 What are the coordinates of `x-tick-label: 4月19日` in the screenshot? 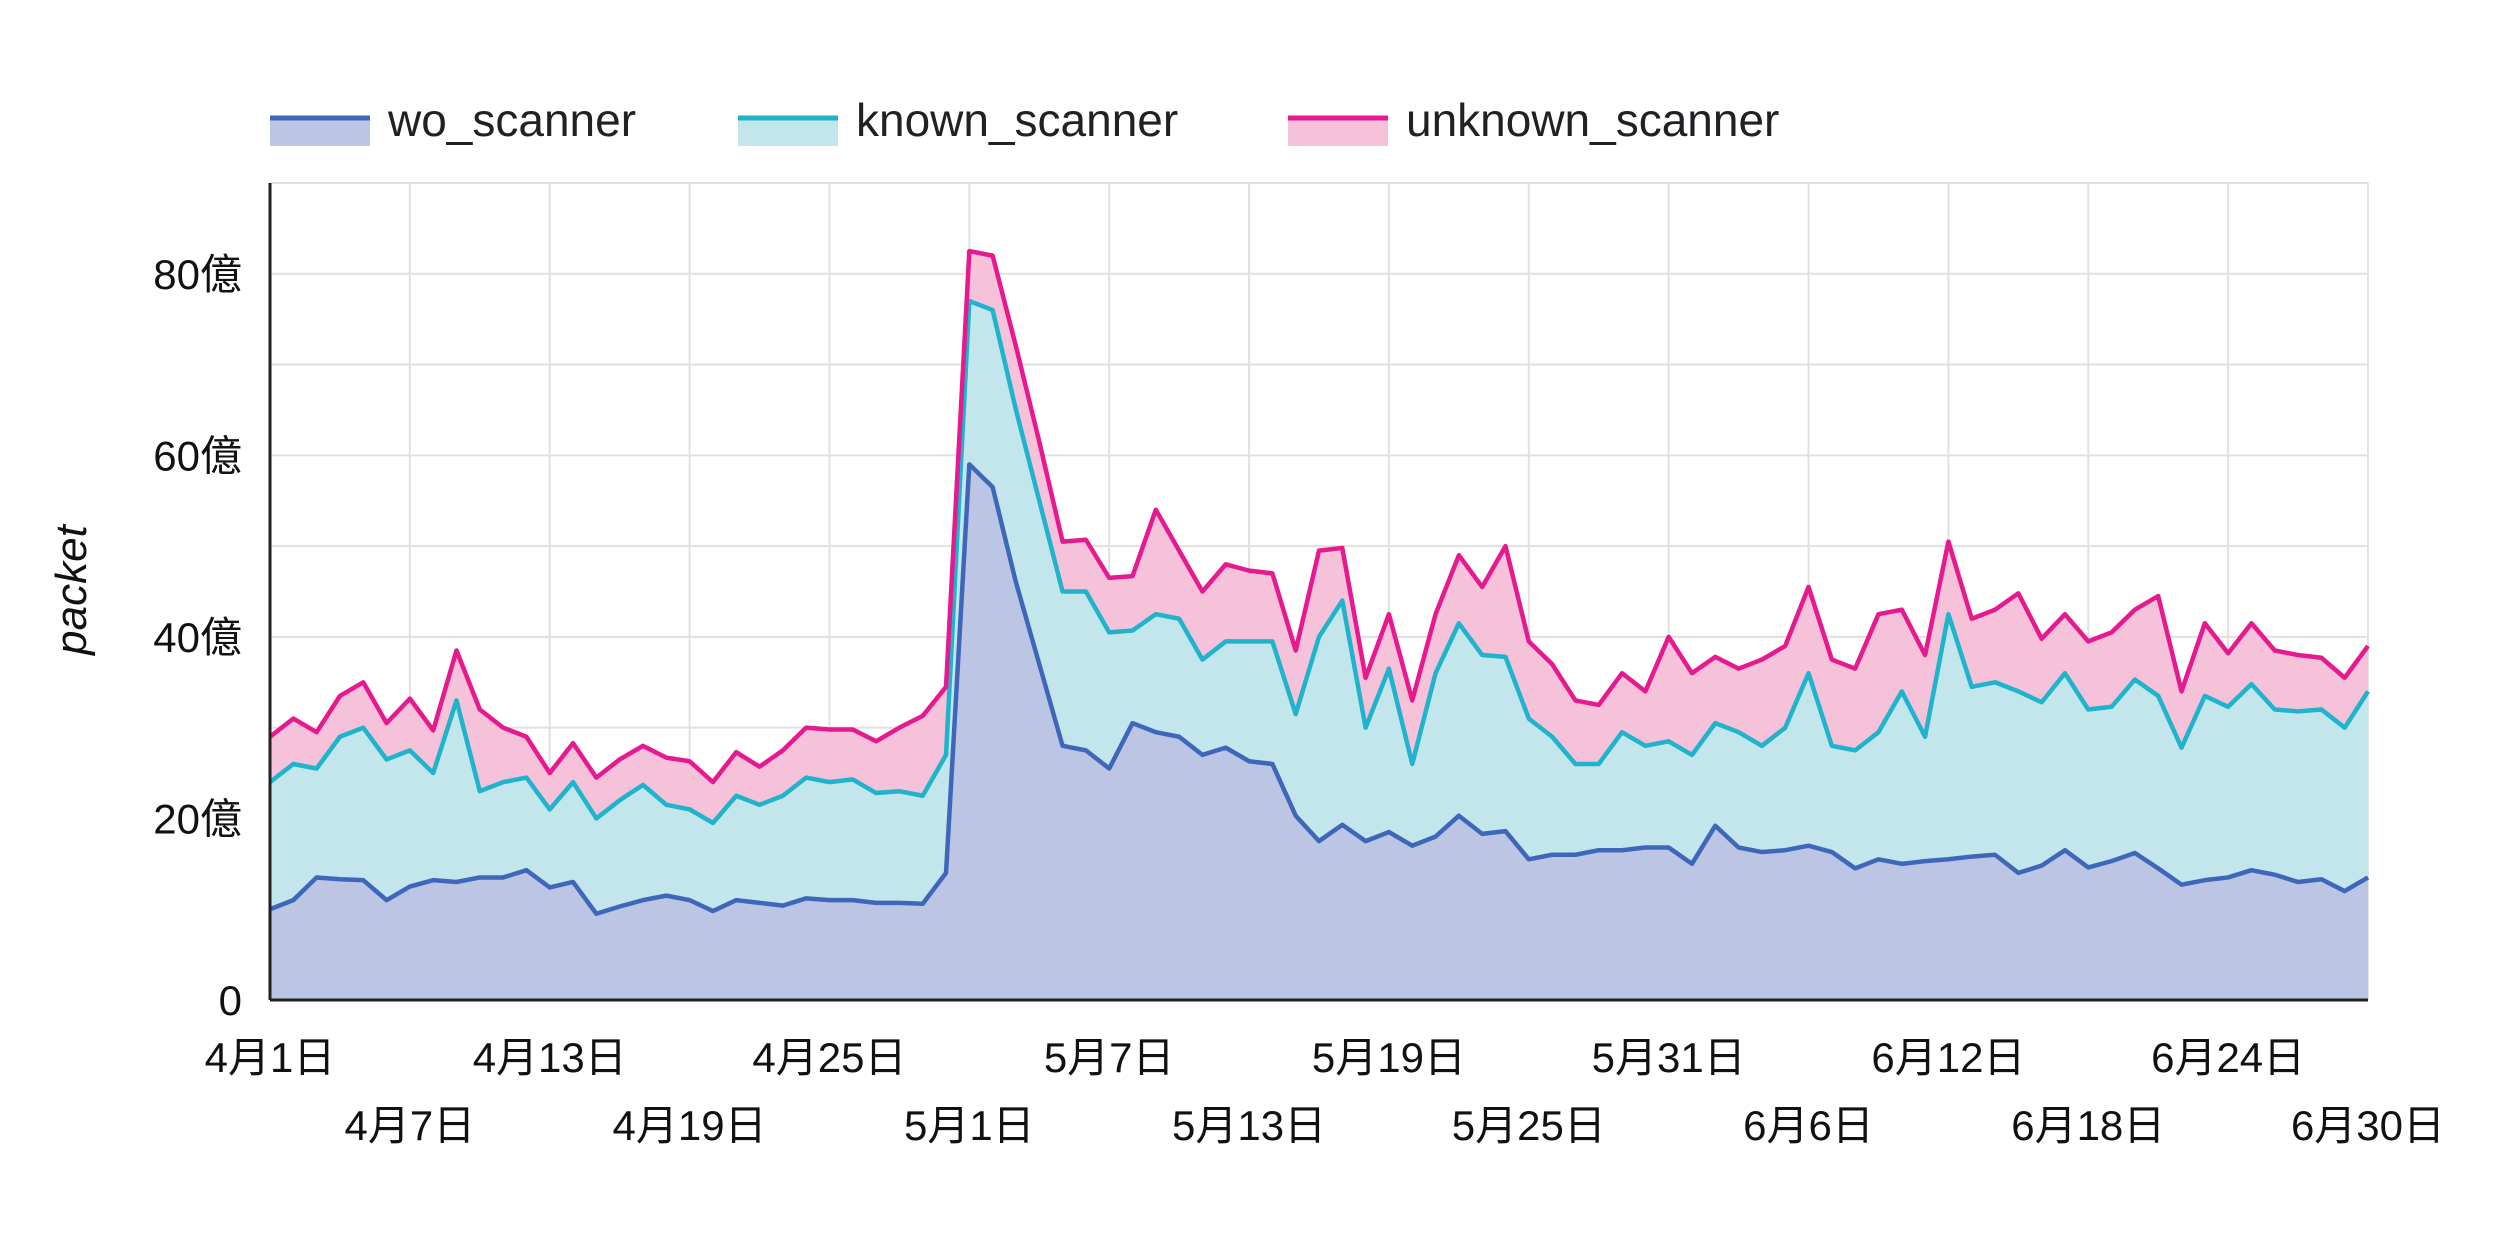 It's located at (690, 1125).